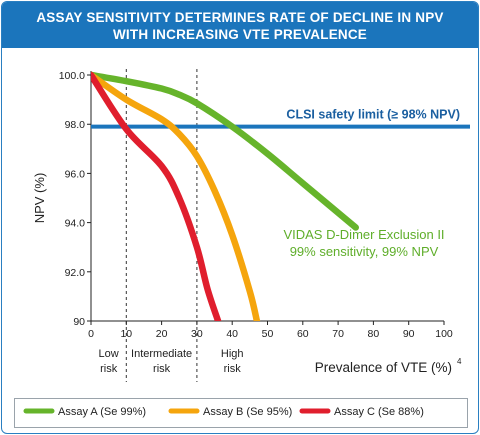 This screenshot has height=435, width=480. I want to click on y-tick-label: 96.0, so click(75, 174).